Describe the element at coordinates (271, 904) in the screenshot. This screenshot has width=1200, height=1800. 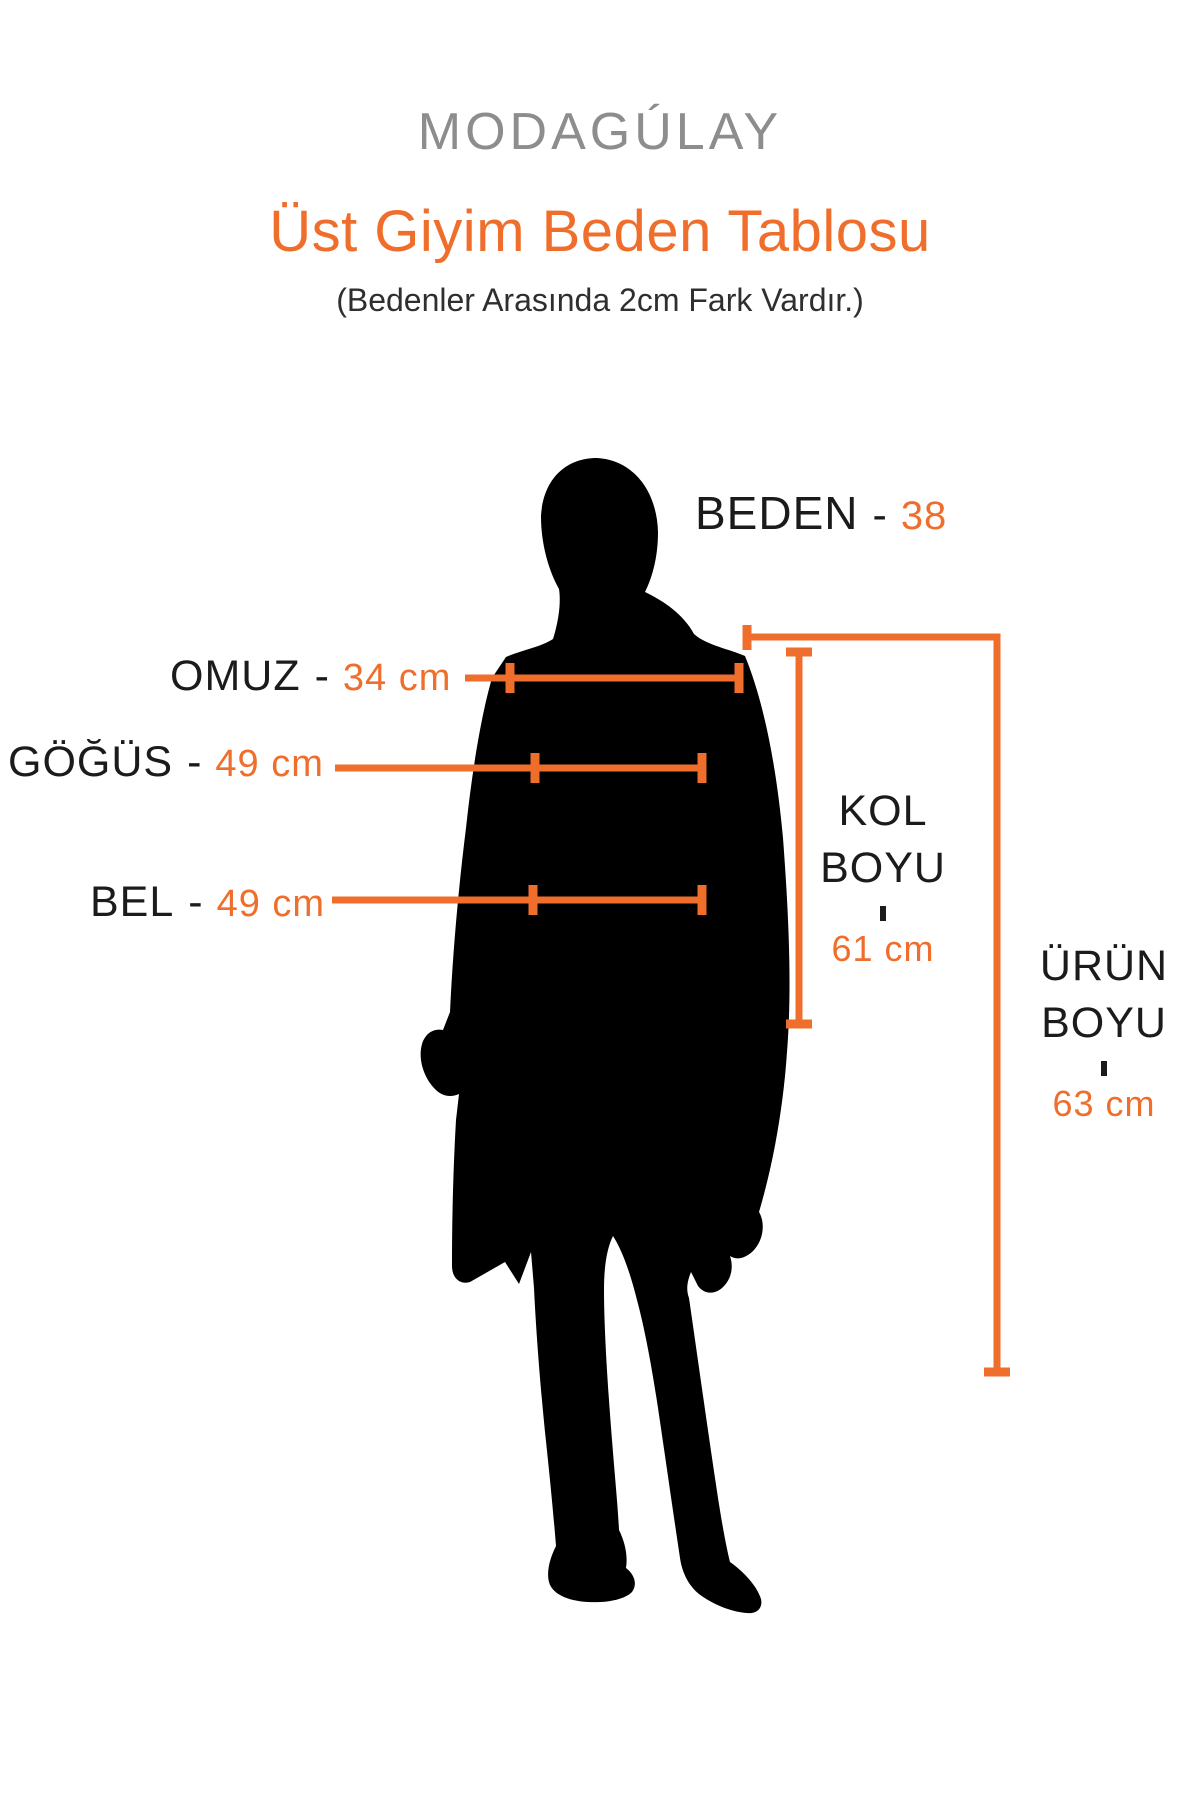
I see `bel-value: 49 cm` at that location.